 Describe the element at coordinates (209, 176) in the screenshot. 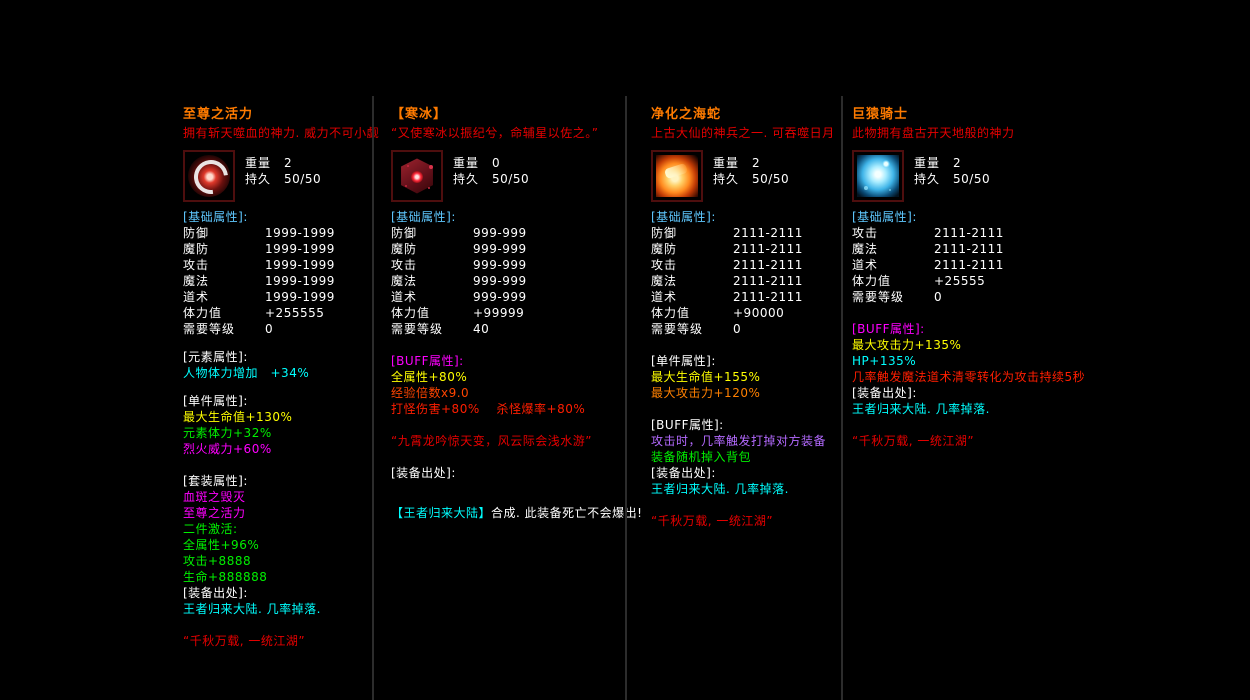

I see `dark-orb-icon` at that location.